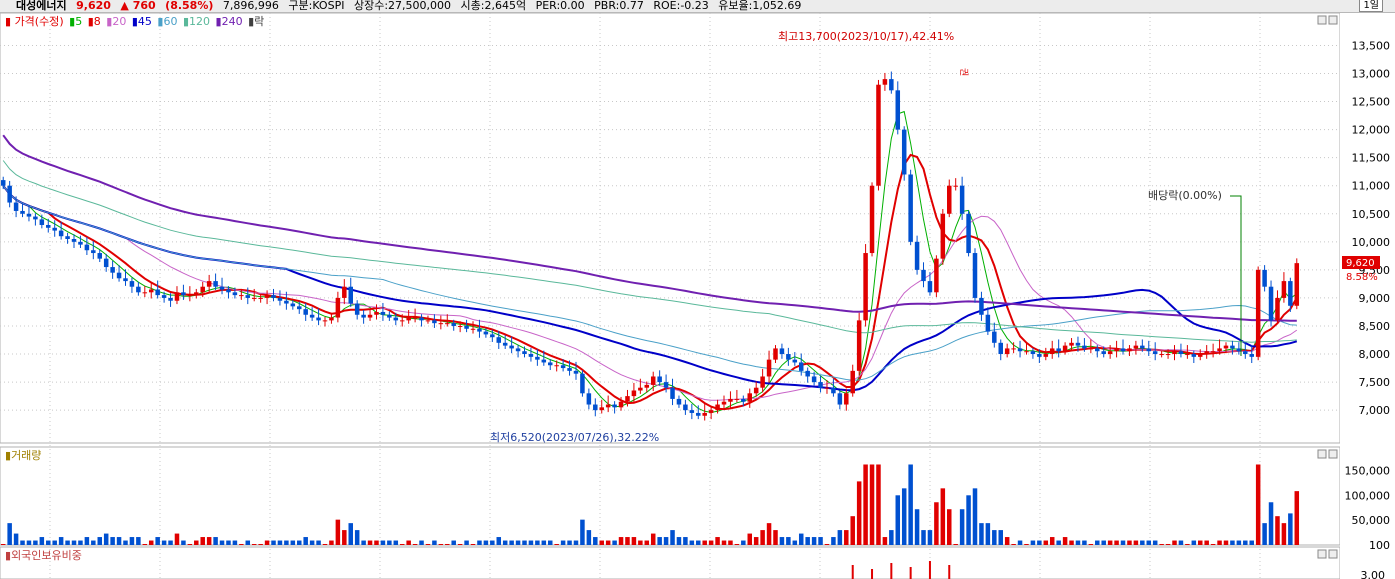 Image resolution: width=1395 pixels, height=579 pixels. I want to click on foreign-y-axis: 3.00, so click(1373, 574).